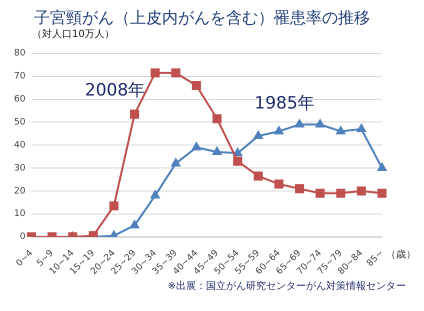 Image resolution: width=424 pixels, height=311 pixels. What do you see at coordinates (286, 287) in the screenshot?
I see `text: ※出展：国立がん研究センターがん対策情報センター` at bounding box center [286, 287].